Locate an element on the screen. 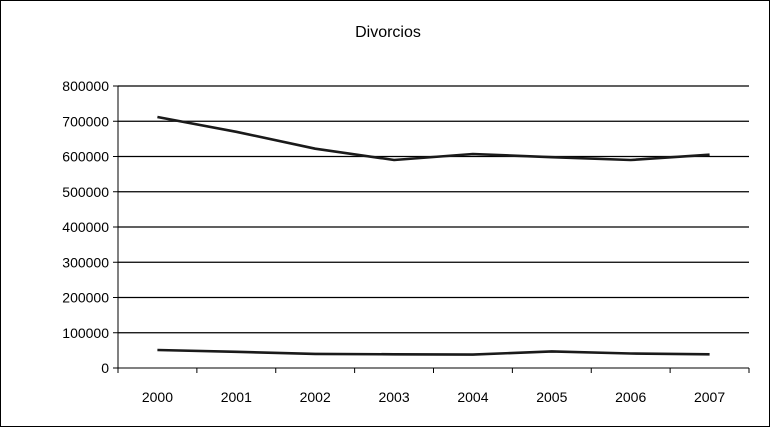 This screenshot has height=427, width=770. y-tick-label-700000: 700000 is located at coordinates (85, 121).